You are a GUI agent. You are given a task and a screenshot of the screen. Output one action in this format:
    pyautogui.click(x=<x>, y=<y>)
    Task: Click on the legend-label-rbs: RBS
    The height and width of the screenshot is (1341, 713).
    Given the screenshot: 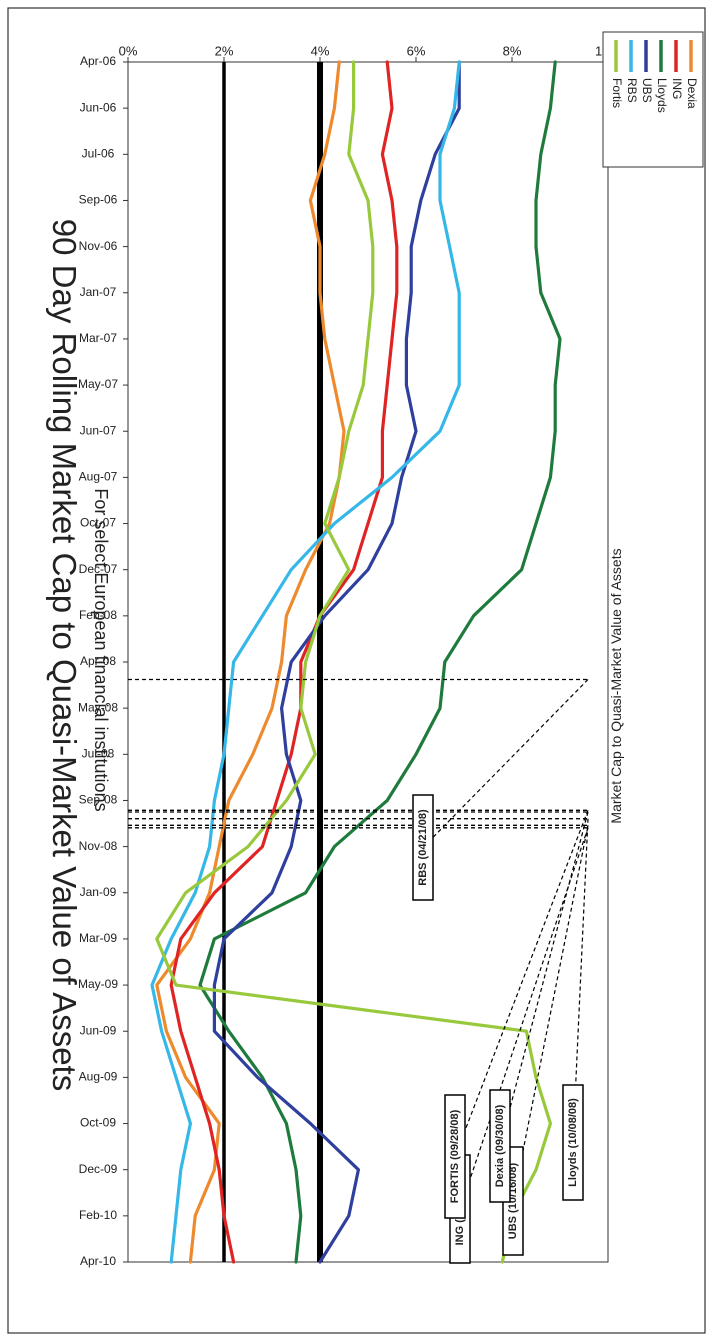 What is the action you would take?
    pyautogui.click(x=632, y=90)
    